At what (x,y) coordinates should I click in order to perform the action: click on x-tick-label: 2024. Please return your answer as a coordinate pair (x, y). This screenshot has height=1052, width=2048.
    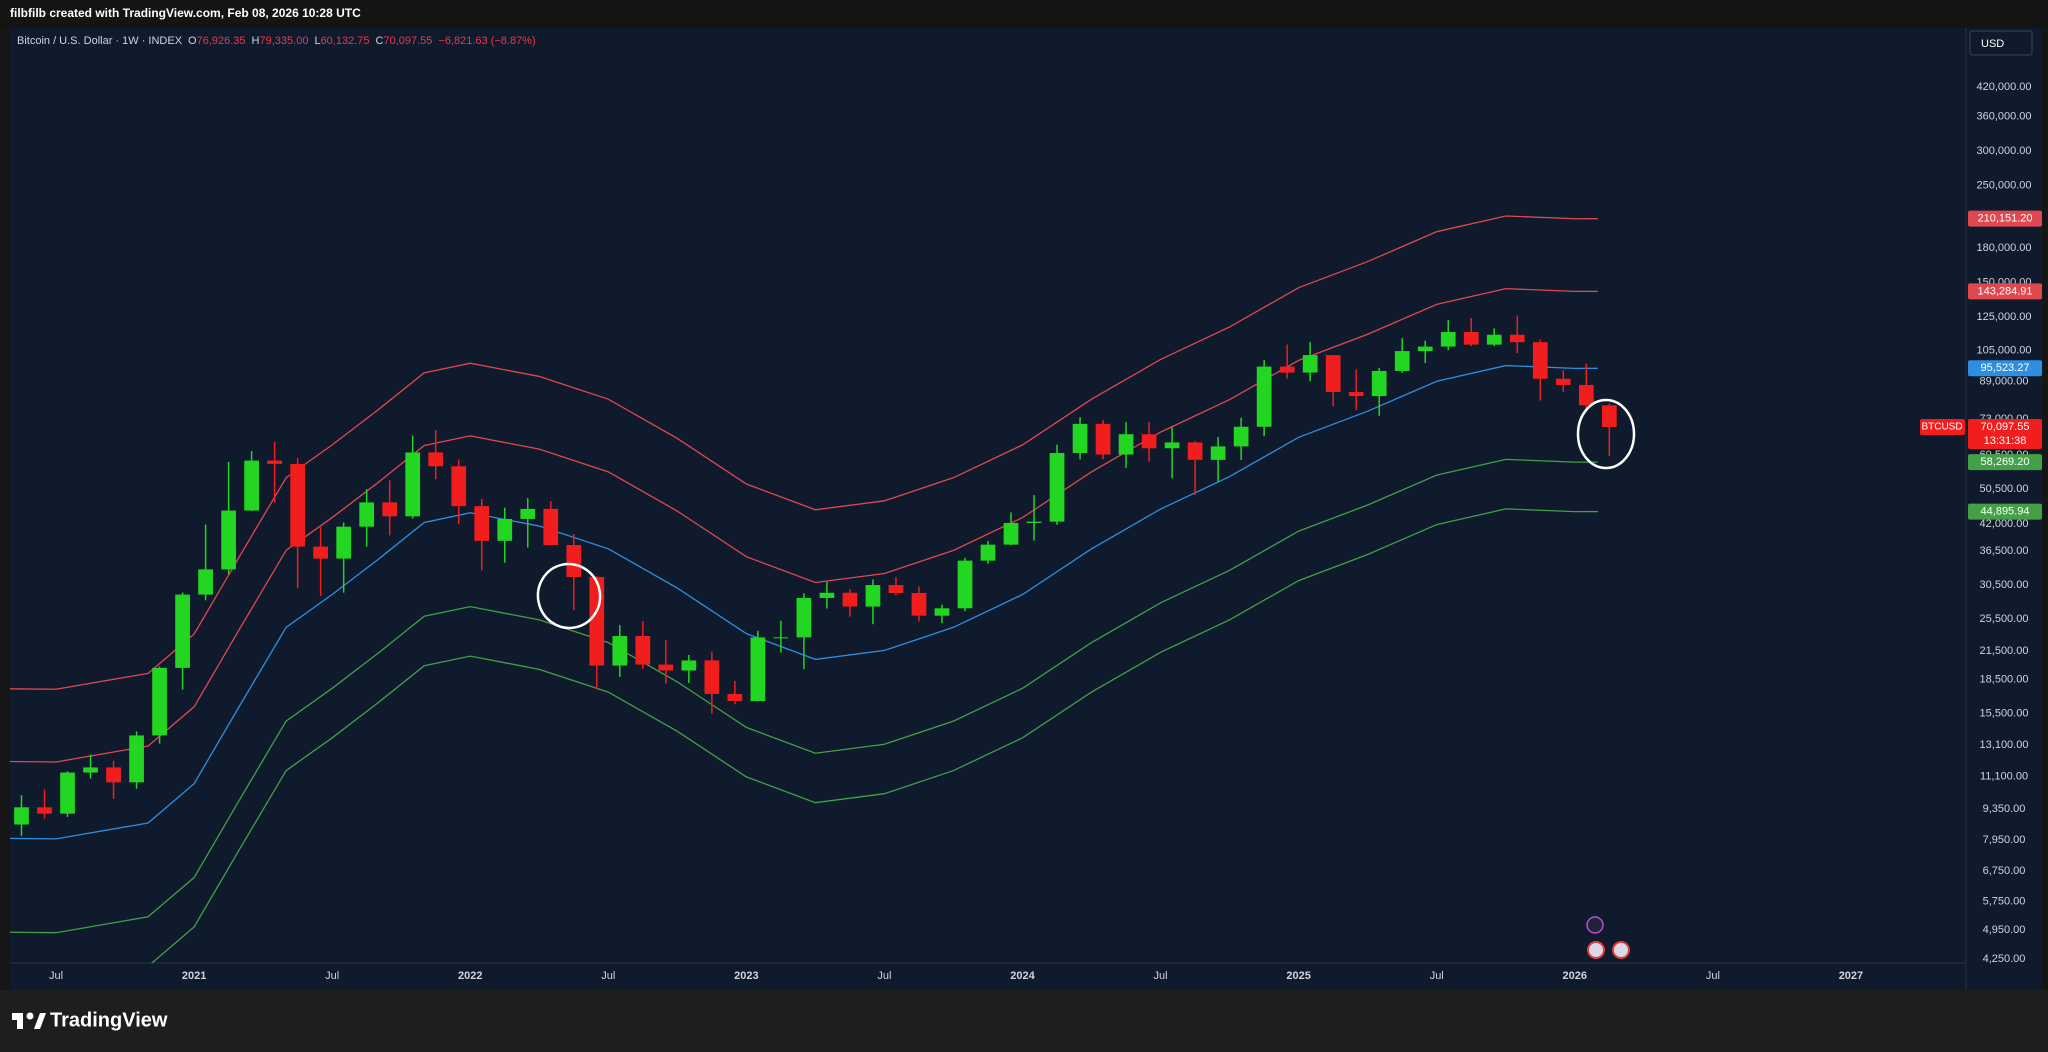
    Looking at the image, I should click on (1022, 976).